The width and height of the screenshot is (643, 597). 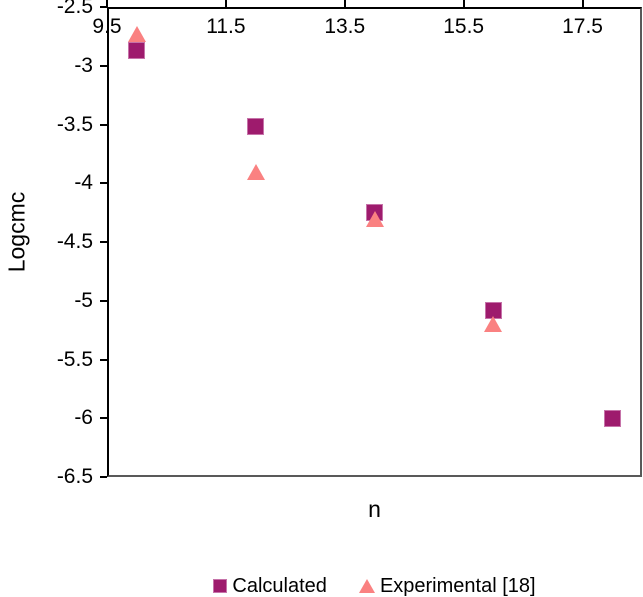 I want to click on legend-item-calculated: Calculated, so click(x=270, y=586).